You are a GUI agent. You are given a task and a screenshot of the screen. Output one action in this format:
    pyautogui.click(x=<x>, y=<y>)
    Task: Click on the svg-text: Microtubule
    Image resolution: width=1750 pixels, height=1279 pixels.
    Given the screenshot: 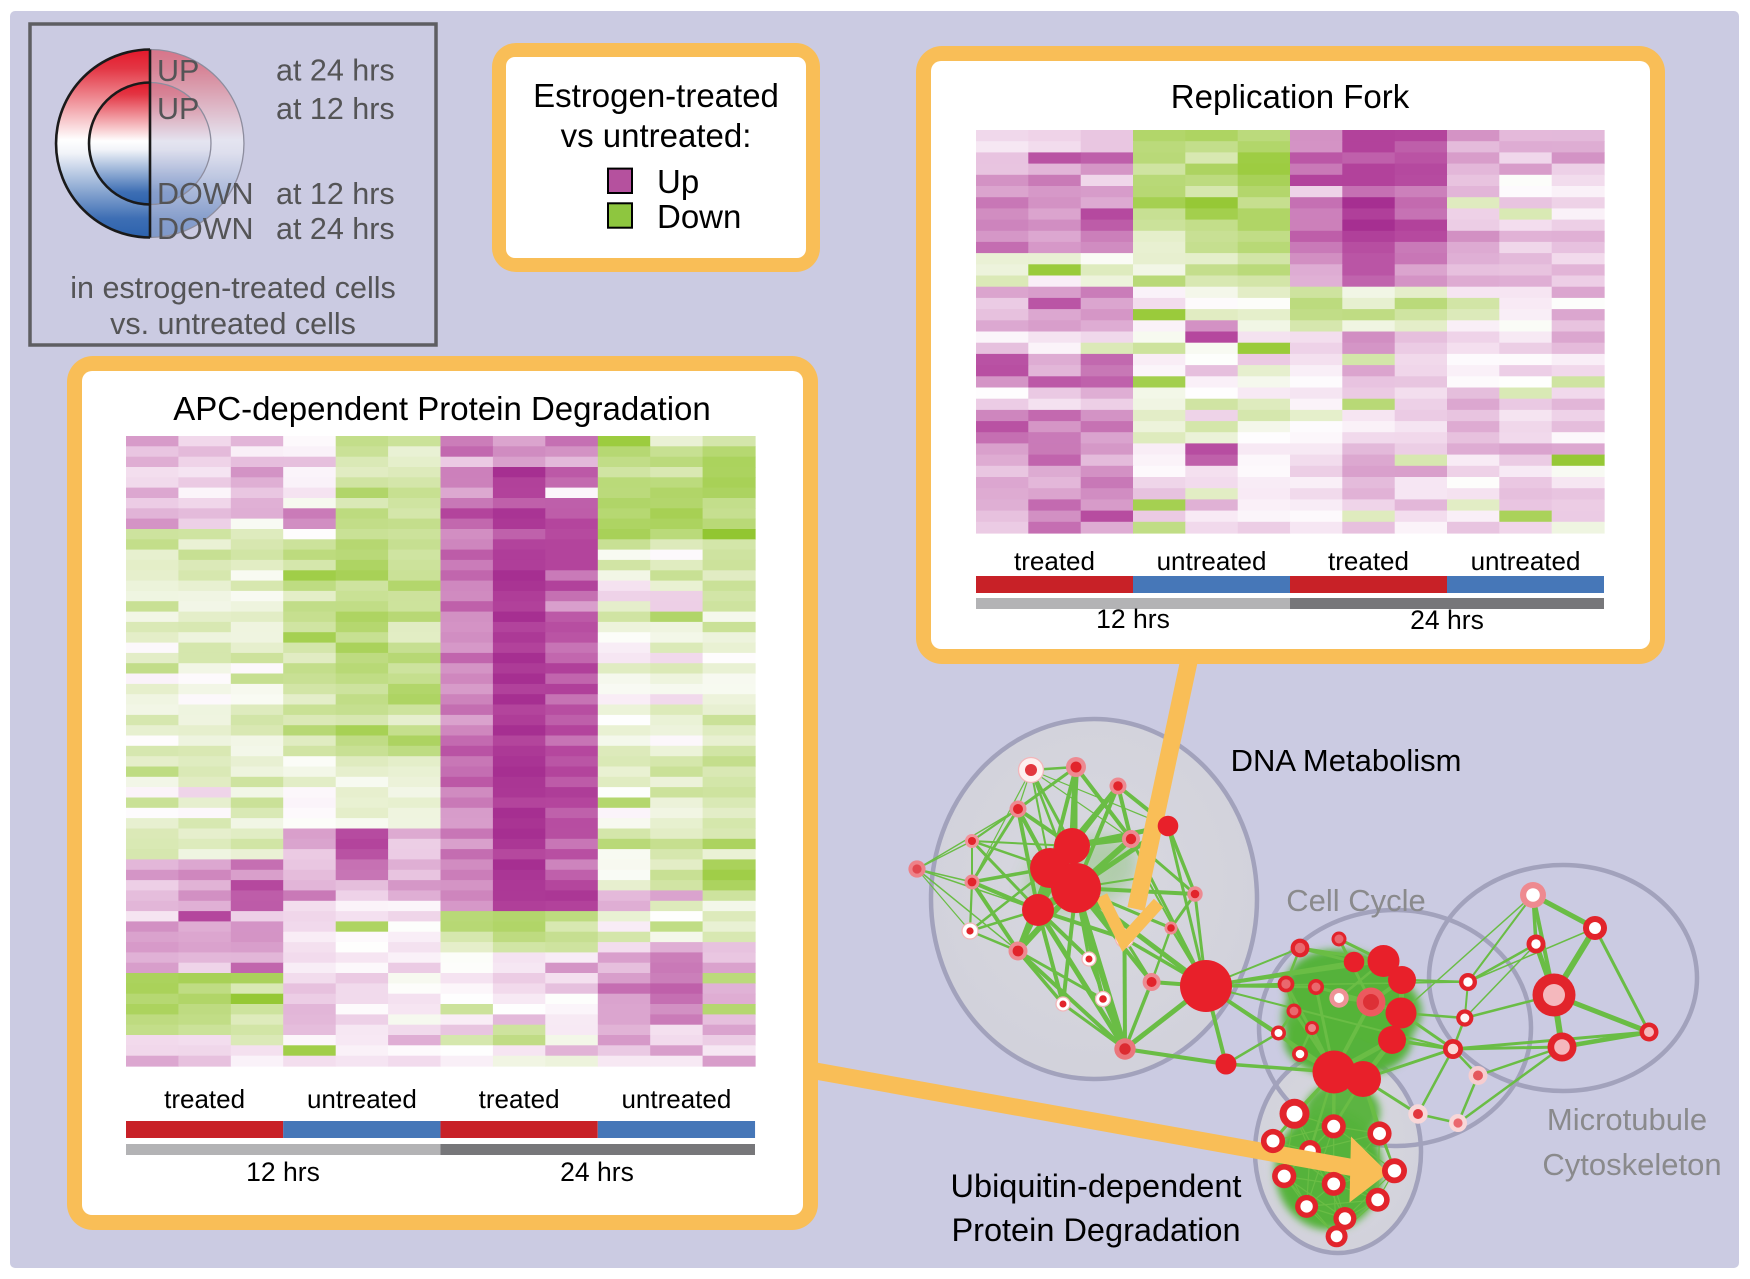 What is the action you would take?
    pyautogui.click(x=1627, y=1119)
    